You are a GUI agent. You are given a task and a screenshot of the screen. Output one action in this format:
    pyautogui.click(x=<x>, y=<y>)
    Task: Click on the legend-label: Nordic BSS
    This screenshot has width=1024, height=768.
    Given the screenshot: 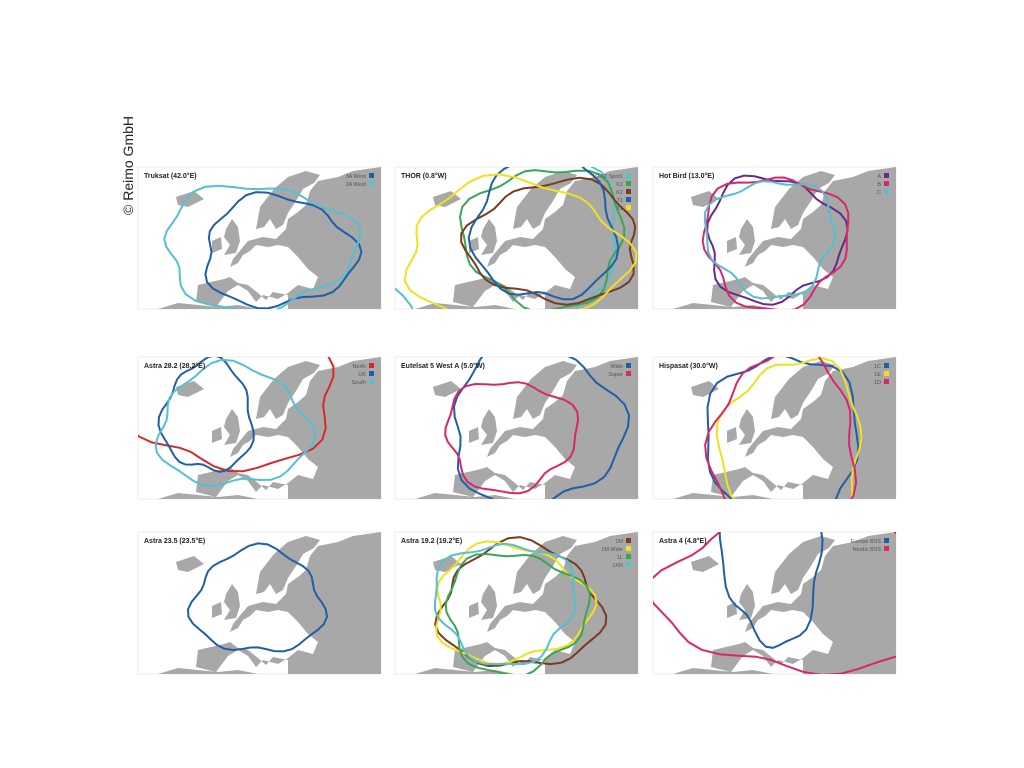 What is the action you would take?
    pyautogui.click(x=867, y=550)
    